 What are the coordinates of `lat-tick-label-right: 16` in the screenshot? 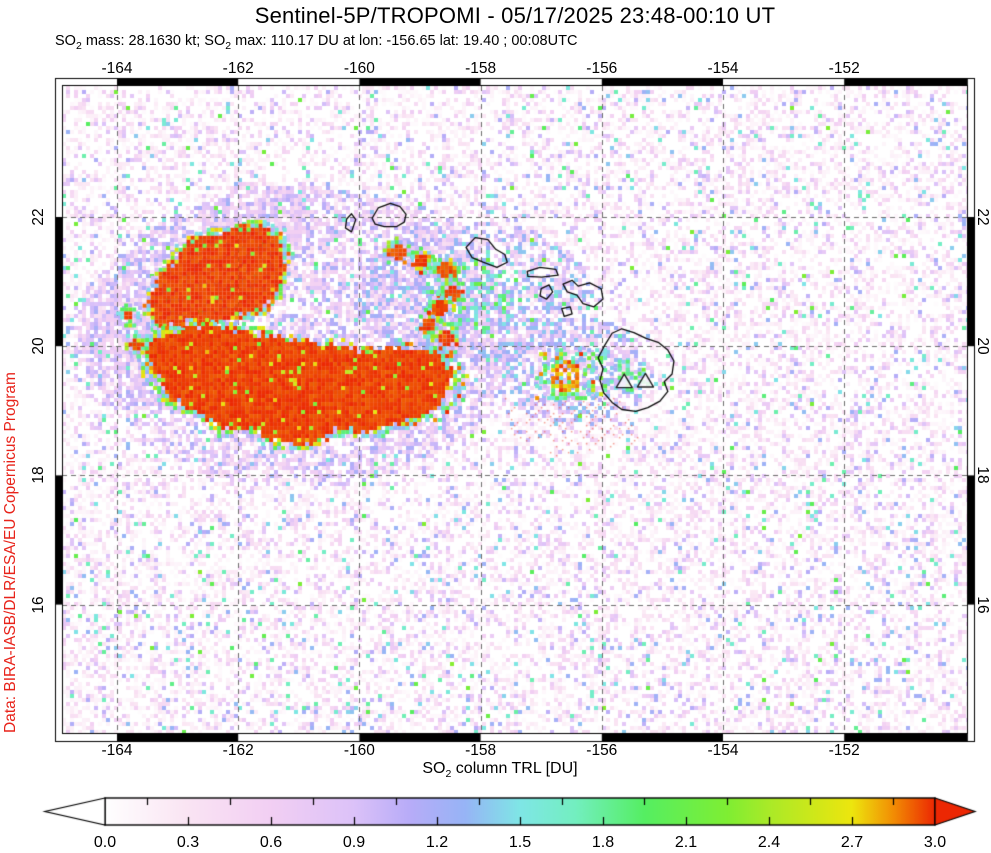 It's located at (982, 604).